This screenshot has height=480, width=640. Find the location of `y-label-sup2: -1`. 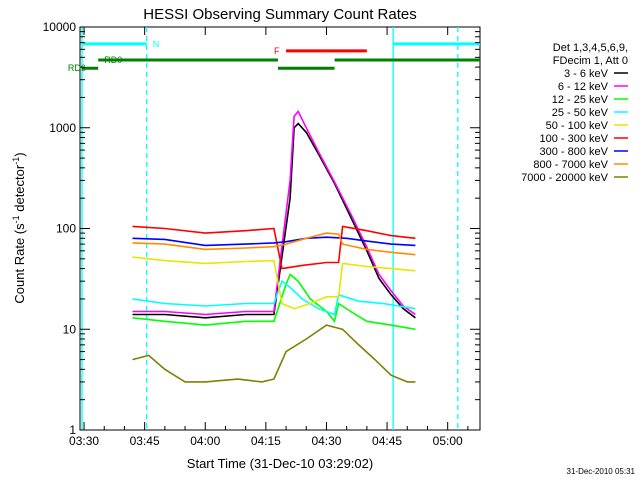

y-label-sup2: -1 is located at coordinates (16, 161).